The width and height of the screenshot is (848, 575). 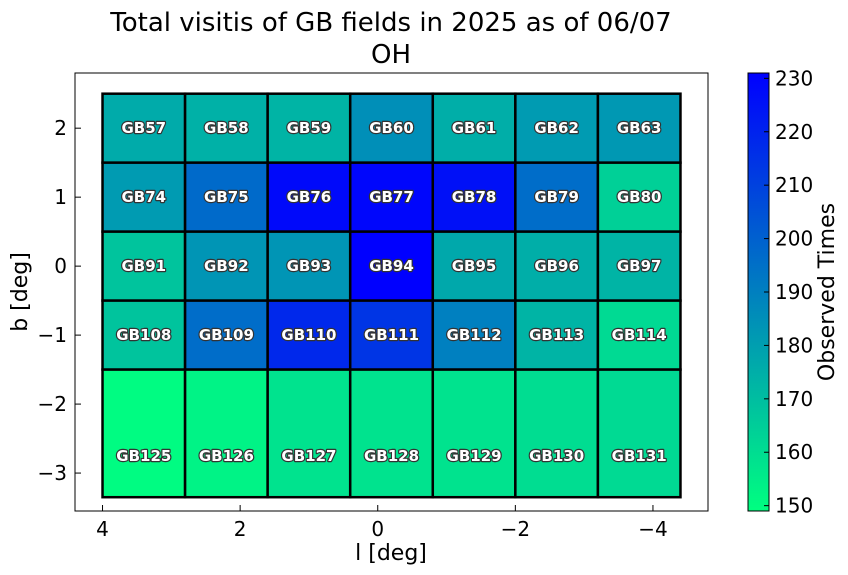 What do you see at coordinates (794, 506) in the screenshot?
I see `colorbar-tick-label: 150` at bounding box center [794, 506].